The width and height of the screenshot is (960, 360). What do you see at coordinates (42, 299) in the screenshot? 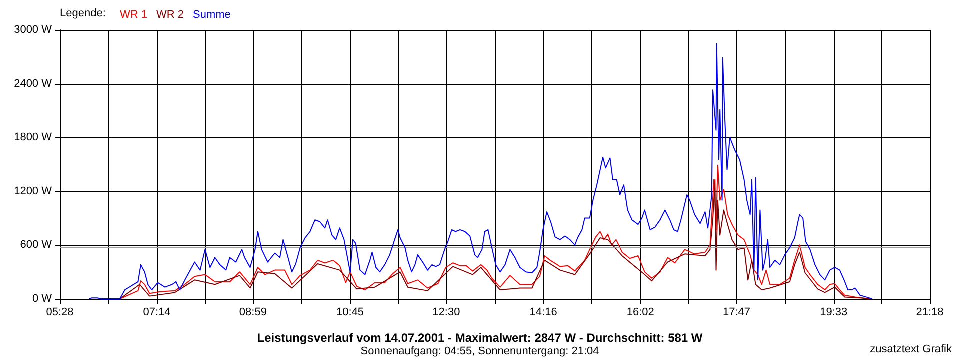
I see `y-tick-label: 0 W` at bounding box center [42, 299].